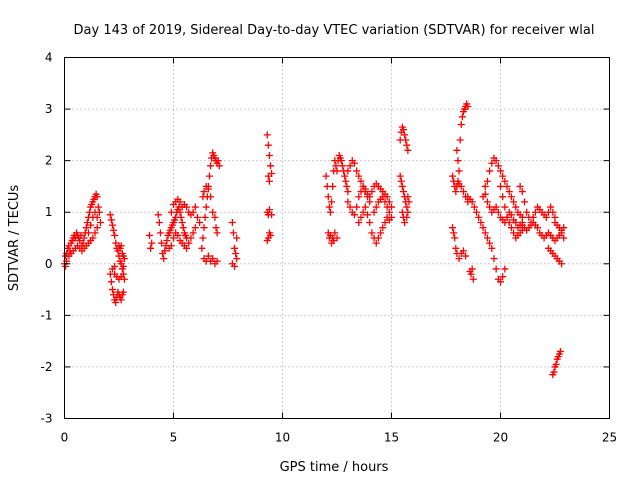  What do you see at coordinates (174, 438) in the screenshot?
I see `x-tick-label: 5` at bounding box center [174, 438].